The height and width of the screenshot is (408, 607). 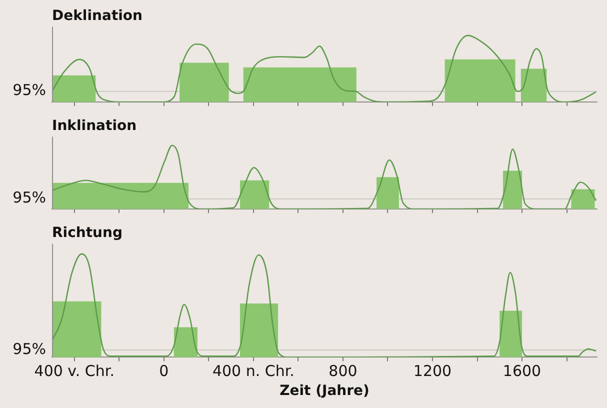 What do you see at coordinates (432, 371) in the screenshot?
I see `x-tick-label: 1200` at bounding box center [432, 371].